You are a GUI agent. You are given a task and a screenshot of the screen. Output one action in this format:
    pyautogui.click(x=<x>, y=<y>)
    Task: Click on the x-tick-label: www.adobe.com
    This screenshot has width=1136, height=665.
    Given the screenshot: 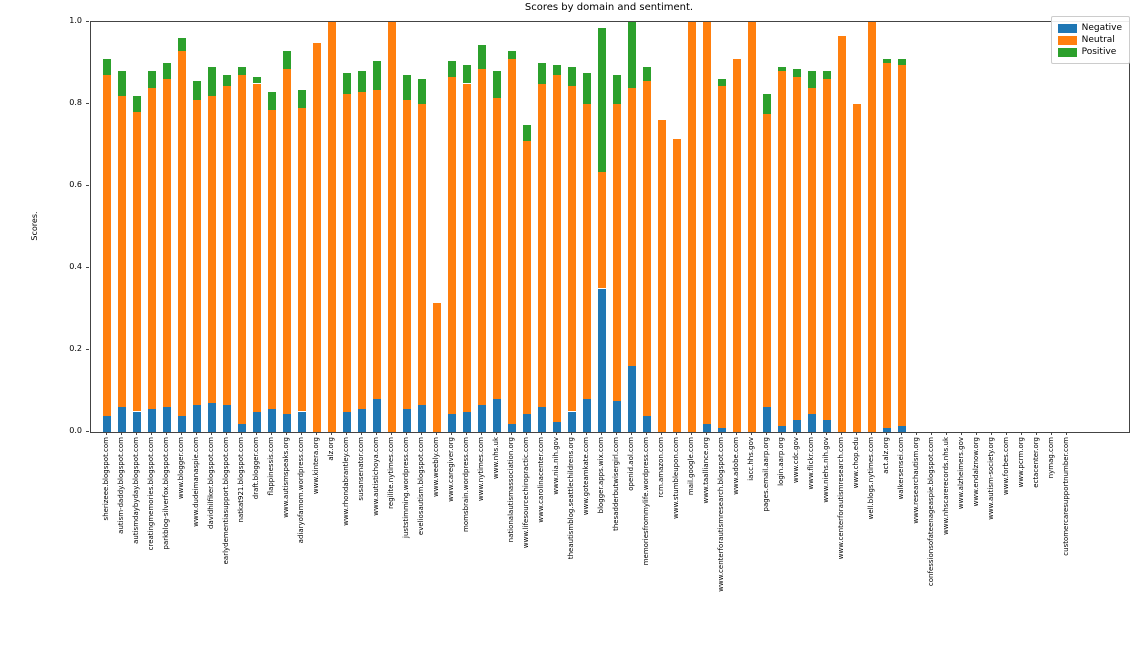 What is the action you would take?
    pyautogui.click(x=736, y=466)
    